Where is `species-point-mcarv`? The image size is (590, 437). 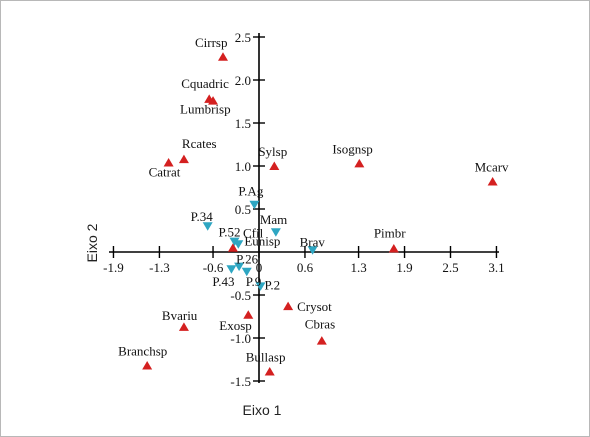
species-point-mcarv is located at coordinates (492, 181).